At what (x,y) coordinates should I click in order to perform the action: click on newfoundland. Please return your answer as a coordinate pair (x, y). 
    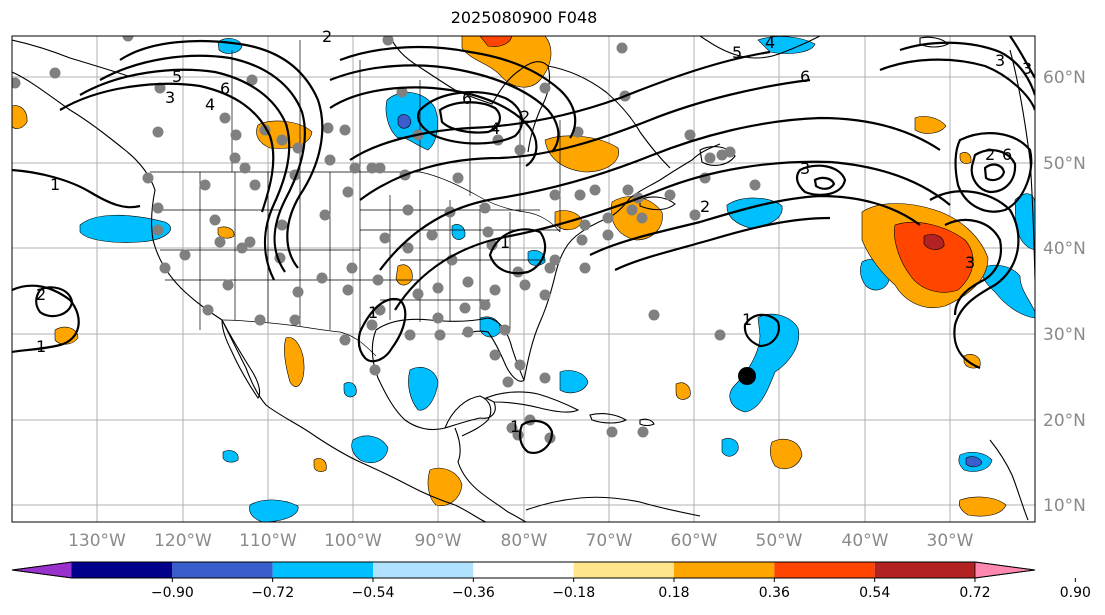
    Looking at the image, I should click on (717, 156).